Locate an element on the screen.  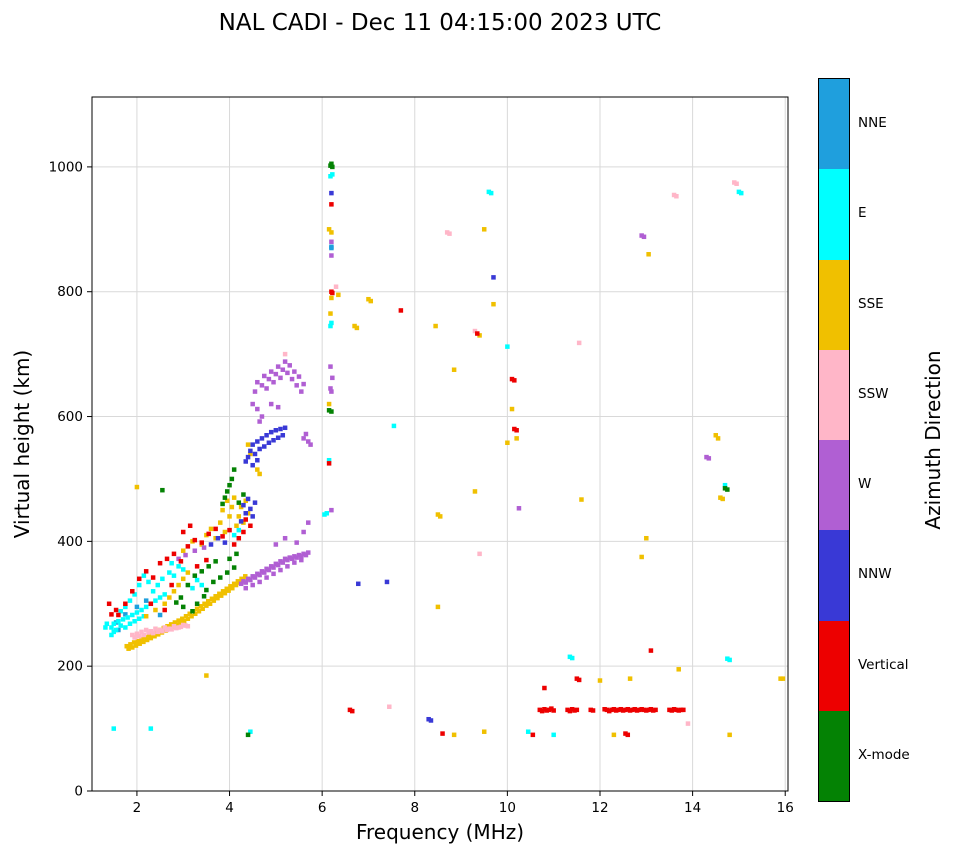
x-tick-label: 12 is located at coordinates (599, 808).